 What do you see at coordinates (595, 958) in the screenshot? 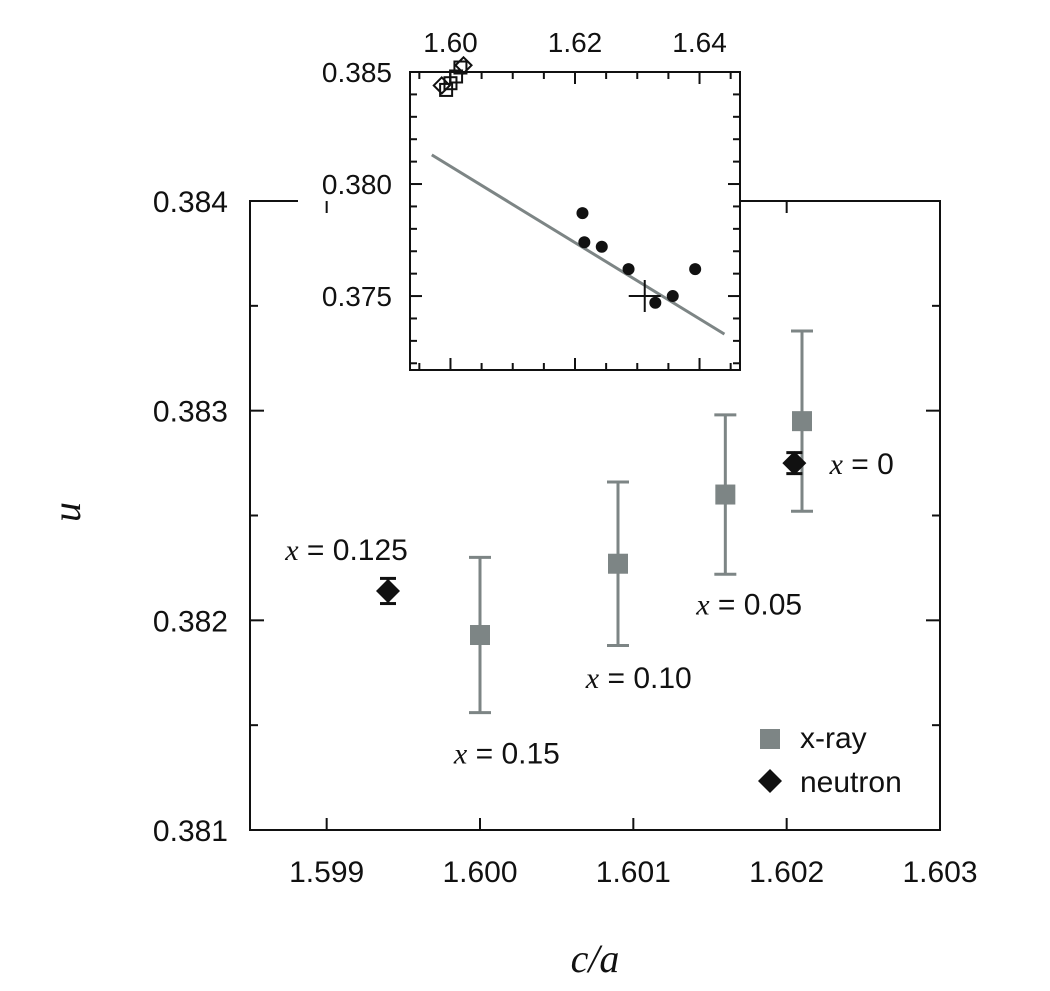
I see `x-axis-title: c/a` at bounding box center [595, 958].